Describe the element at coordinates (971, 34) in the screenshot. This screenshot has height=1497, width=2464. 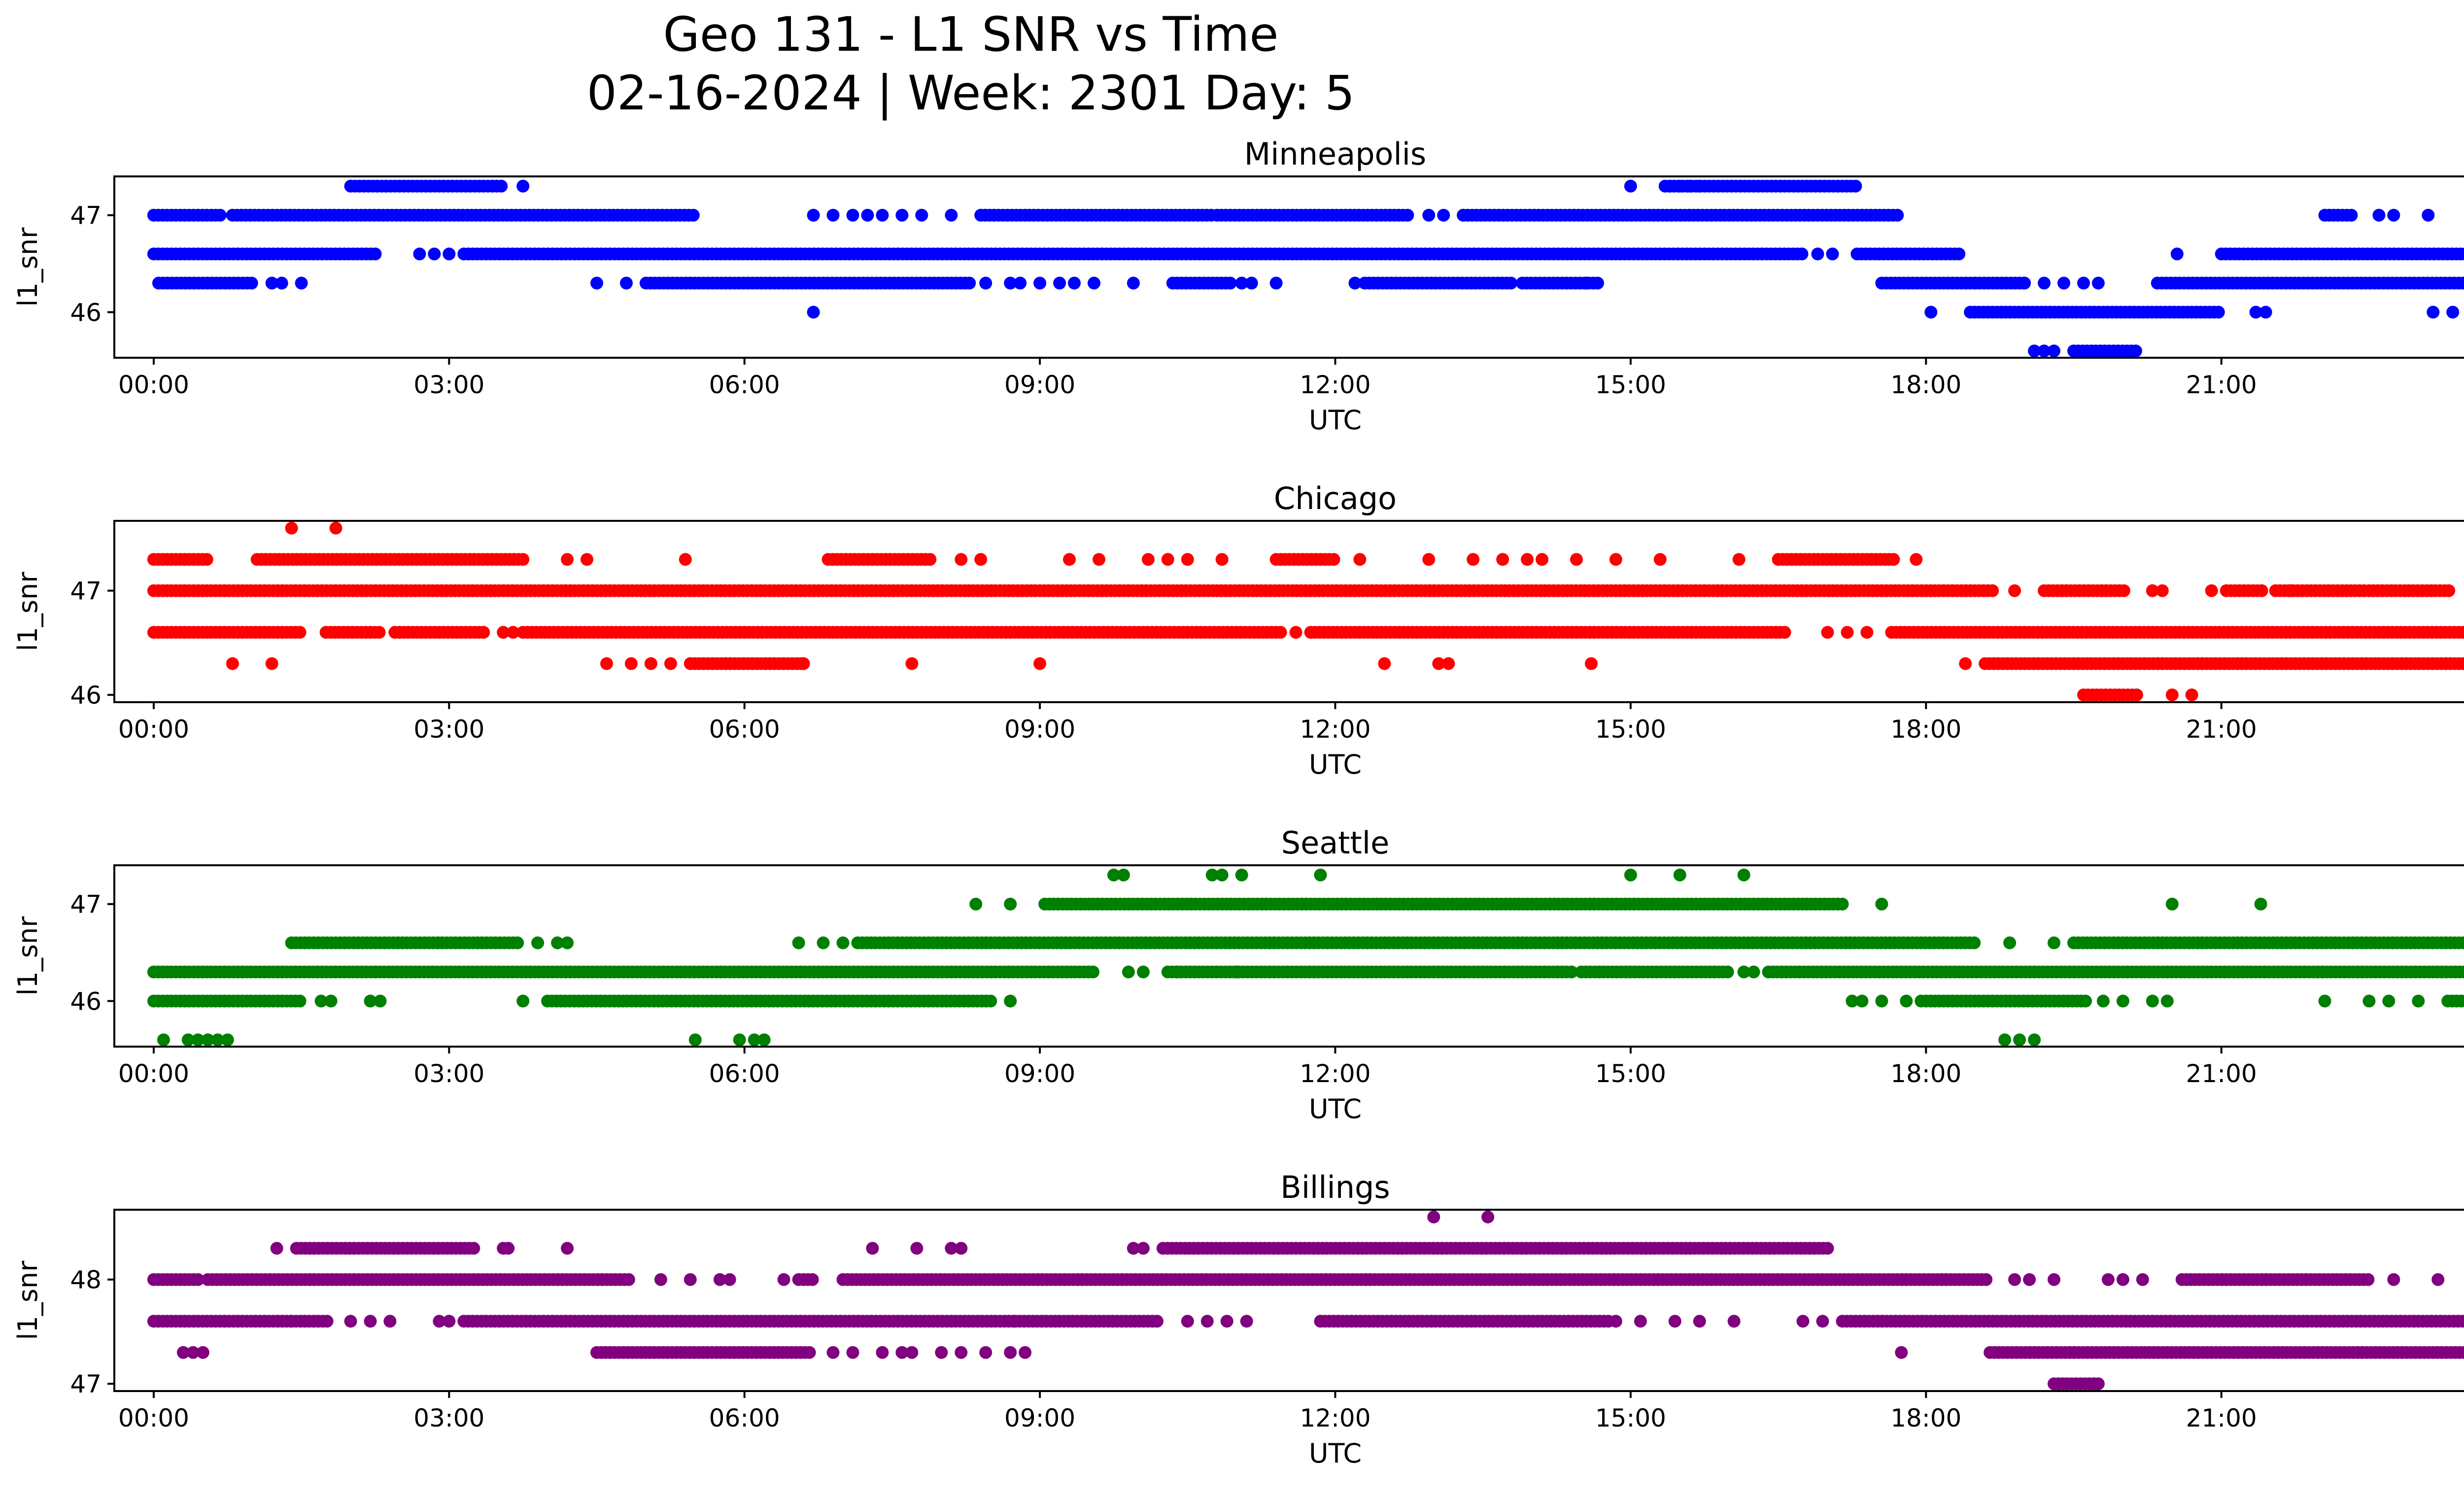
I see `figure-title-line1: Geo 131 - L1 SNR vs Time` at that location.